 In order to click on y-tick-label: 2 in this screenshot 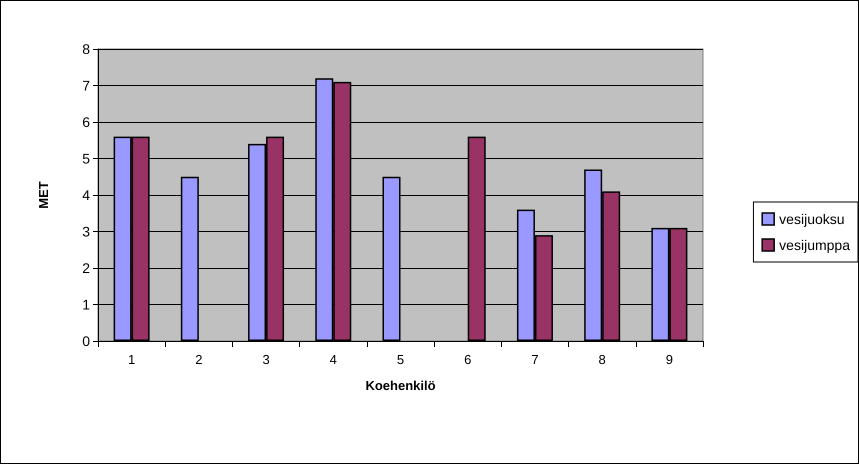, I will do `click(86, 268)`.